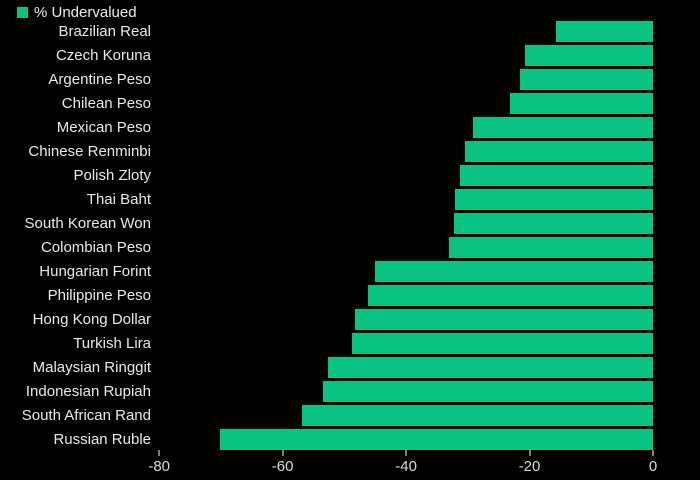  I want to click on chart-row: Argentine Peso, so click(326, 81).